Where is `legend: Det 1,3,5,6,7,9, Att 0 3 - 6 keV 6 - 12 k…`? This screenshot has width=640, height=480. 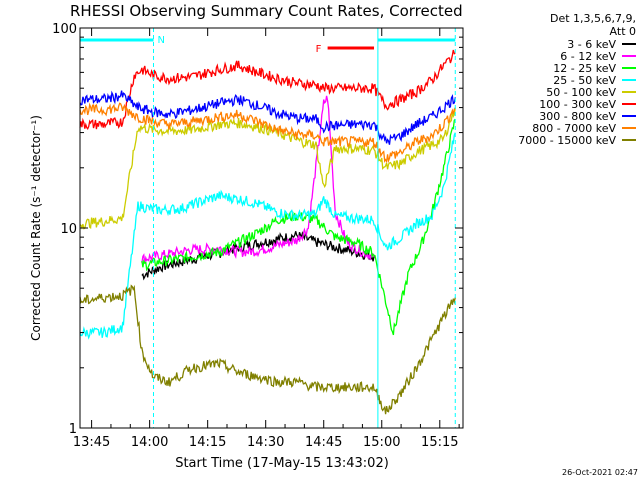 legend: Det 1,3,5,6,7,9, Att 0 3 - 6 keV 6 - 12 k… is located at coordinates (561, 79).